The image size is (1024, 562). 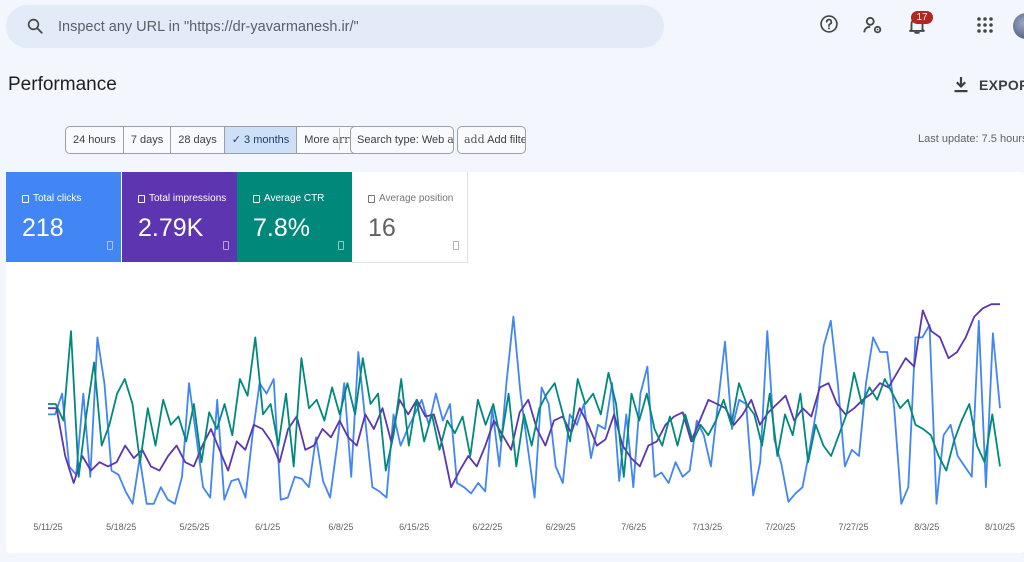 I want to click on x-axis-tick-label: 6/15/25, so click(x=414, y=527).